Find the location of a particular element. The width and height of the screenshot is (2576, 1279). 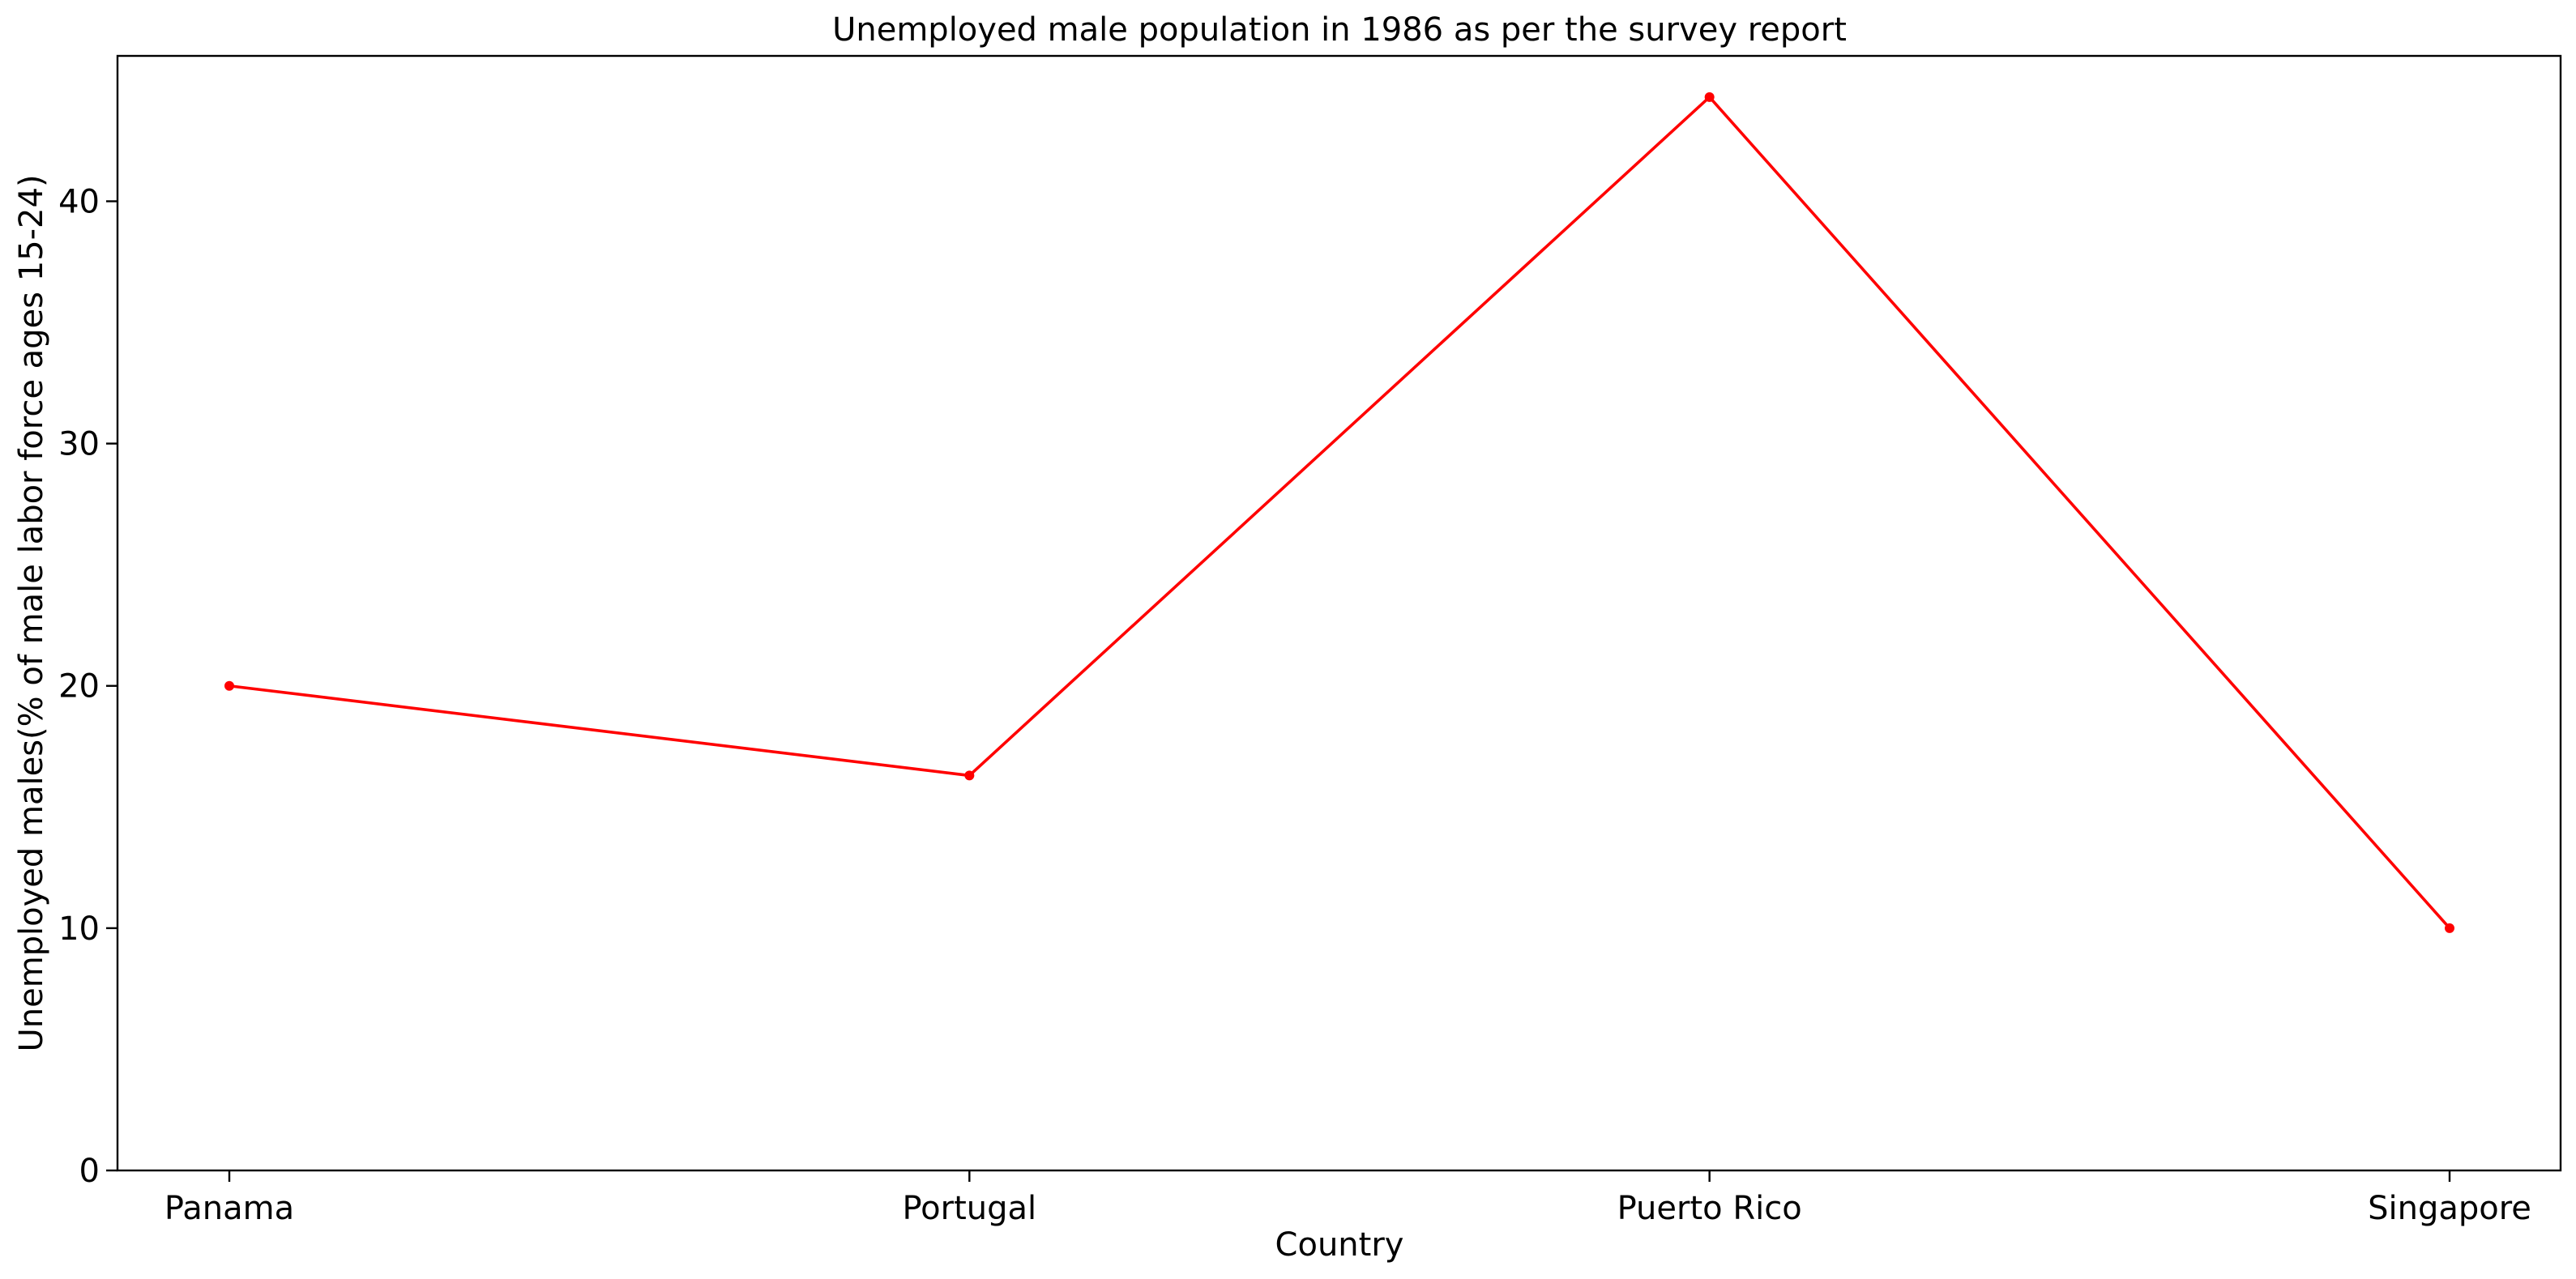

y-tick-label: 10 is located at coordinates (79, 929).